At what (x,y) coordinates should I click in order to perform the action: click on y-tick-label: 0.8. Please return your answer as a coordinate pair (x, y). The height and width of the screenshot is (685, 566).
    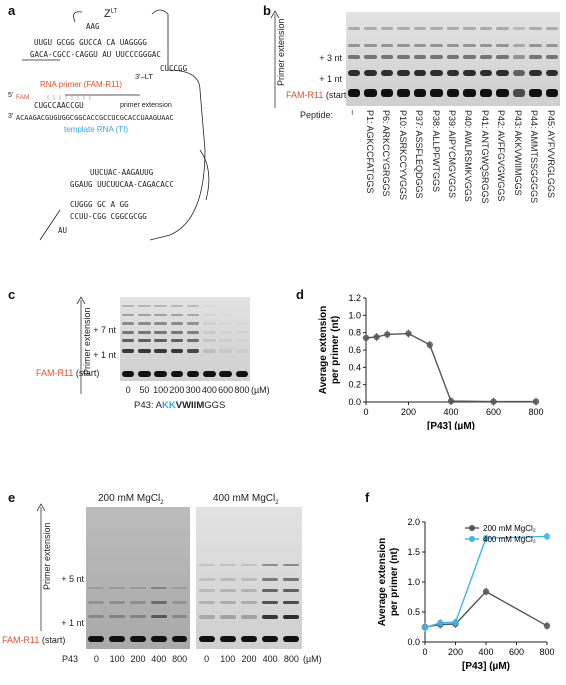
    Looking at the image, I should click on (354, 333).